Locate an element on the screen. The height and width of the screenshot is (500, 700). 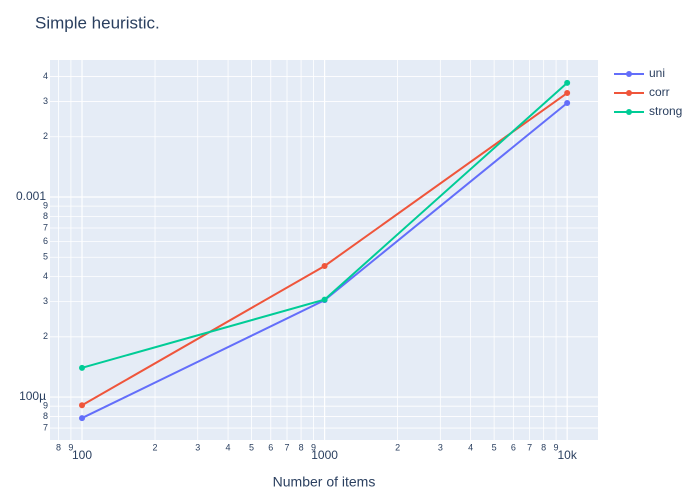
y-tick-label: 5 is located at coordinates (45, 257).